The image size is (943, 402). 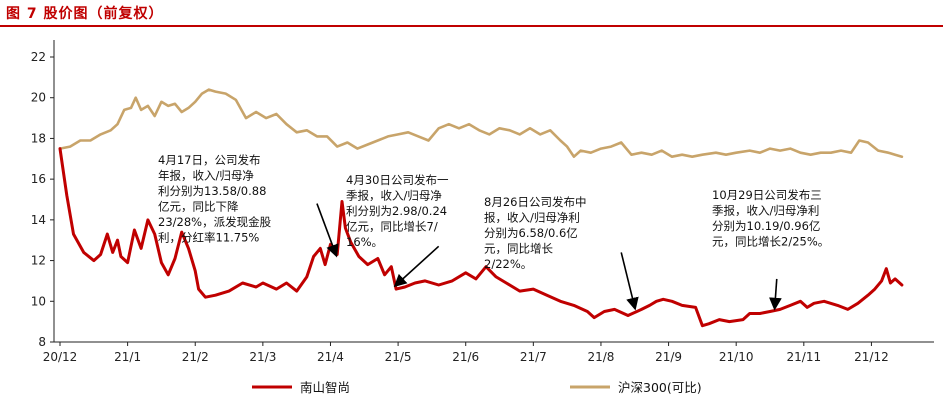 What do you see at coordinates (871, 357) in the screenshot?
I see `x-tick-label: 21/12` at bounding box center [871, 357].